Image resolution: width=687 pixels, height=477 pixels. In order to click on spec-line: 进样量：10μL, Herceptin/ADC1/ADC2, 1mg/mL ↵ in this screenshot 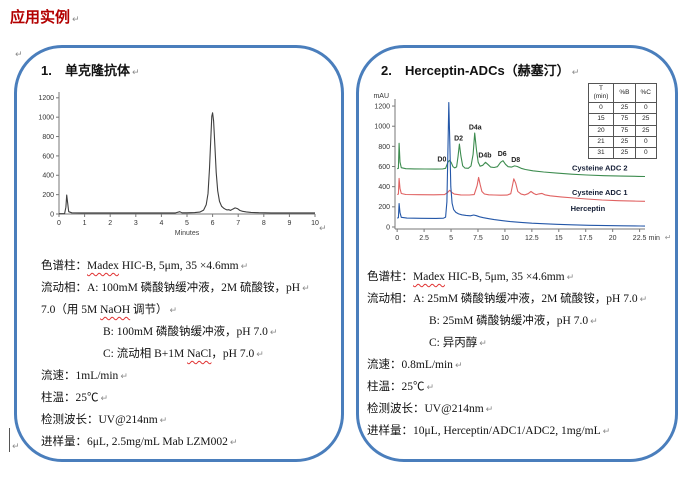, I will do `click(517, 432)`.